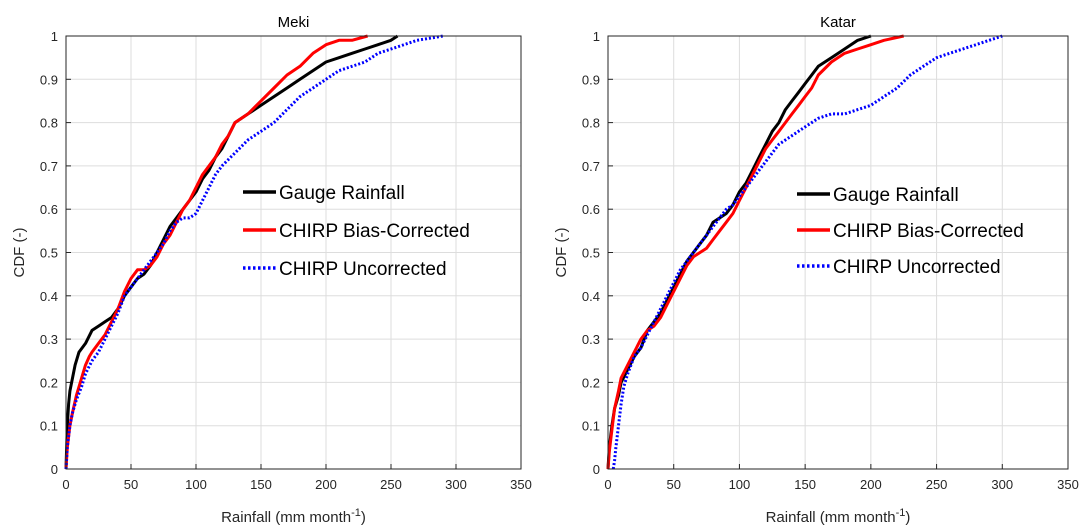  What do you see at coordinates (838, 22) in the screenshot?
I see `chart-title: Katar` at bounding box center [838, 22].